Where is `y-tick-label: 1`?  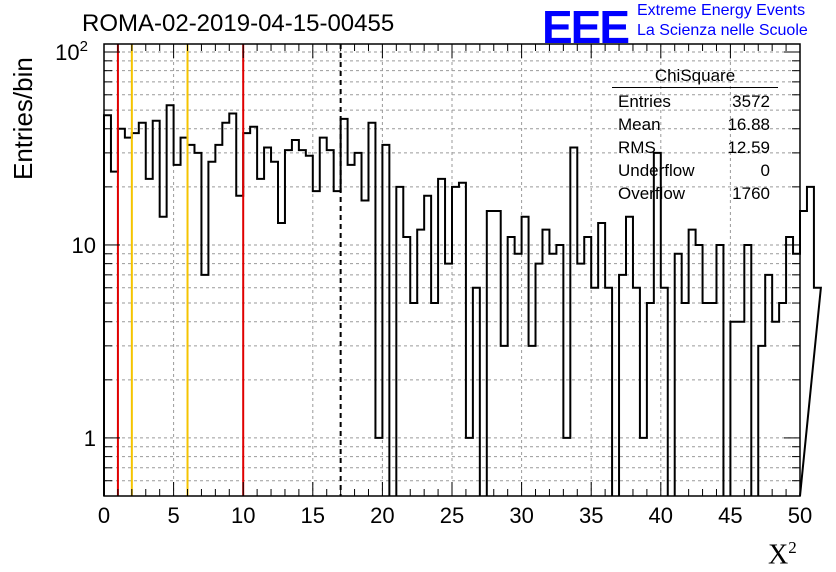 y-tick-label: 1 is located at coordinates (90, 438).